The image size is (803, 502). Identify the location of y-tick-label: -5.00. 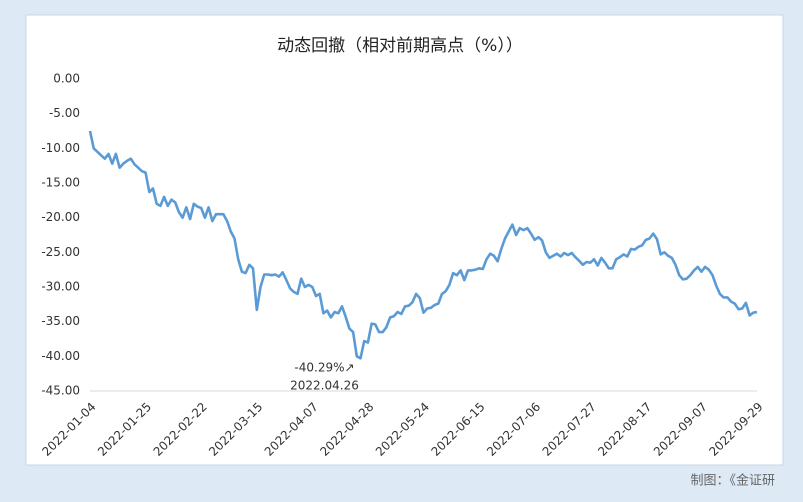
(64, 113).